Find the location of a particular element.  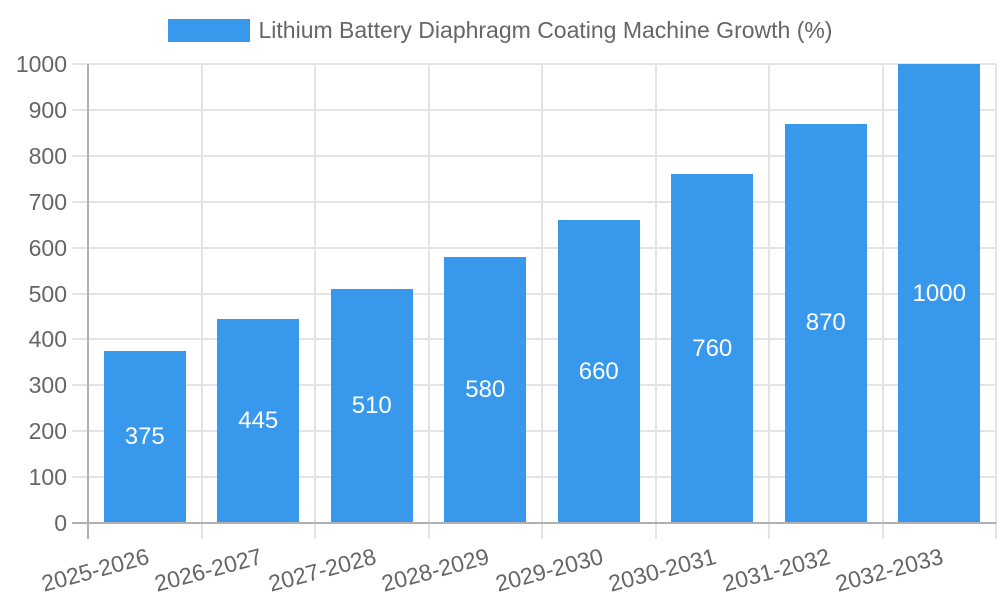

y-axis-tick-label: 200 is located at coordinates (47, 431).